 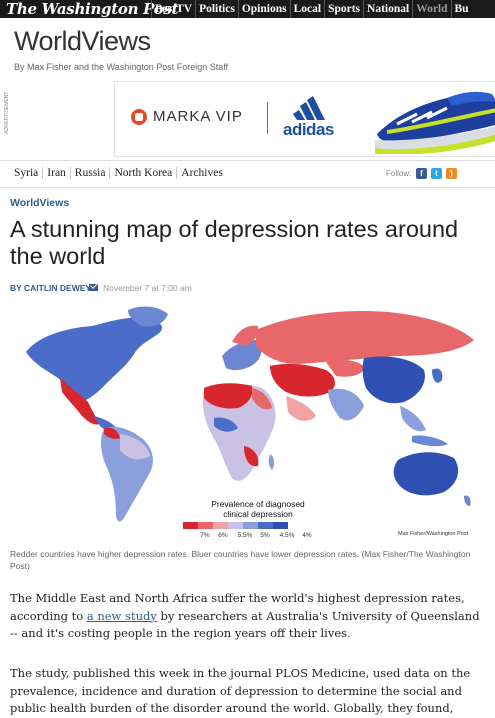 What do you see at coordinates (135, 447) in the screenshot?
I see `map-brazil` at bounding box center [135, 447].